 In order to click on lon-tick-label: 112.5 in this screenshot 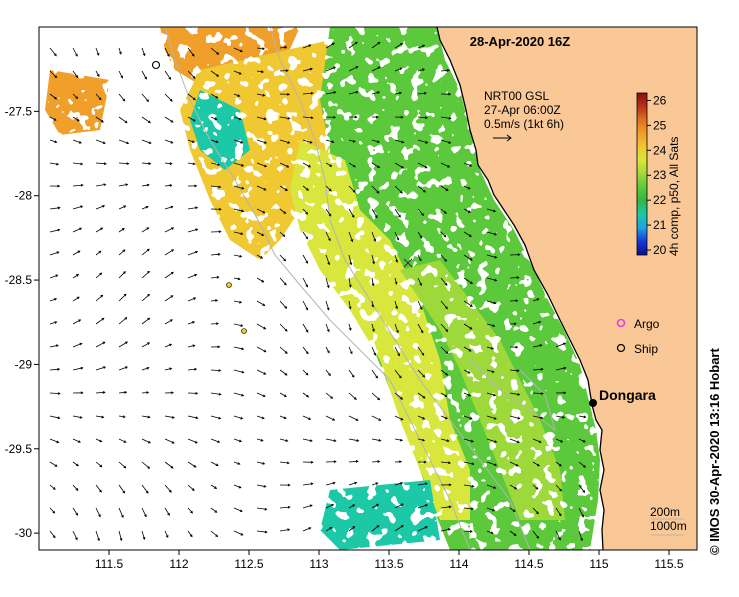, I will do `click(248, 564)`.